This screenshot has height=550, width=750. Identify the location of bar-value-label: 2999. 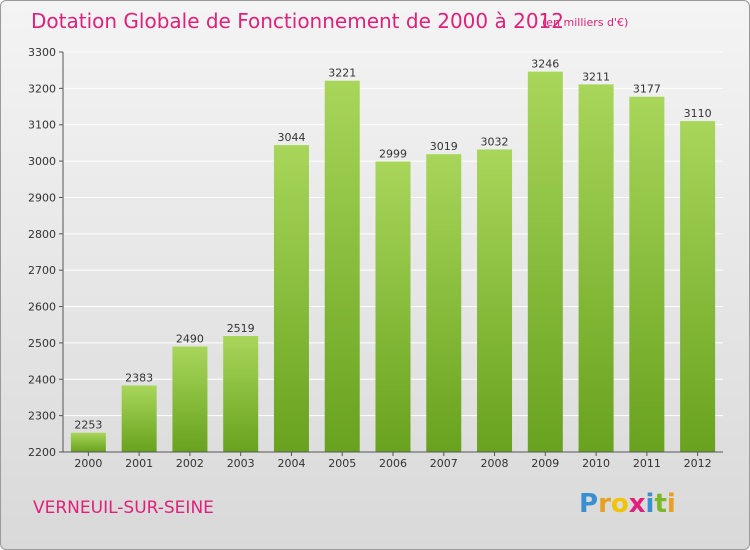
(393, 153).